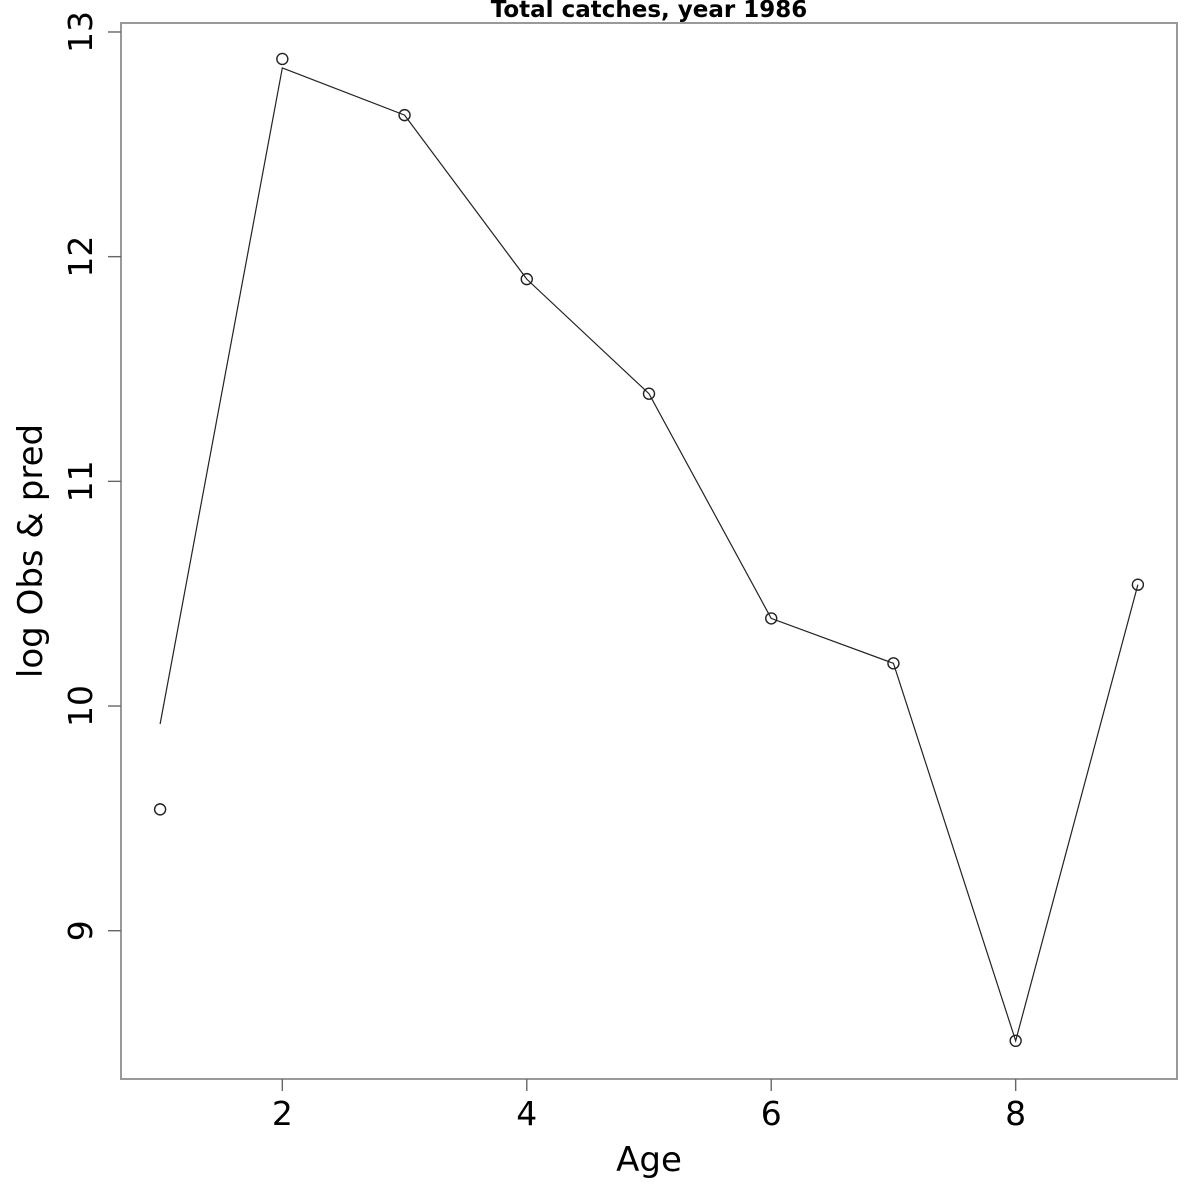 This screenshot has width=1200, height=1200. What do you see at coordinates (80, 706) in the screenshot?
I see `y-tick-label: 10` at bounding box center [80, 706].